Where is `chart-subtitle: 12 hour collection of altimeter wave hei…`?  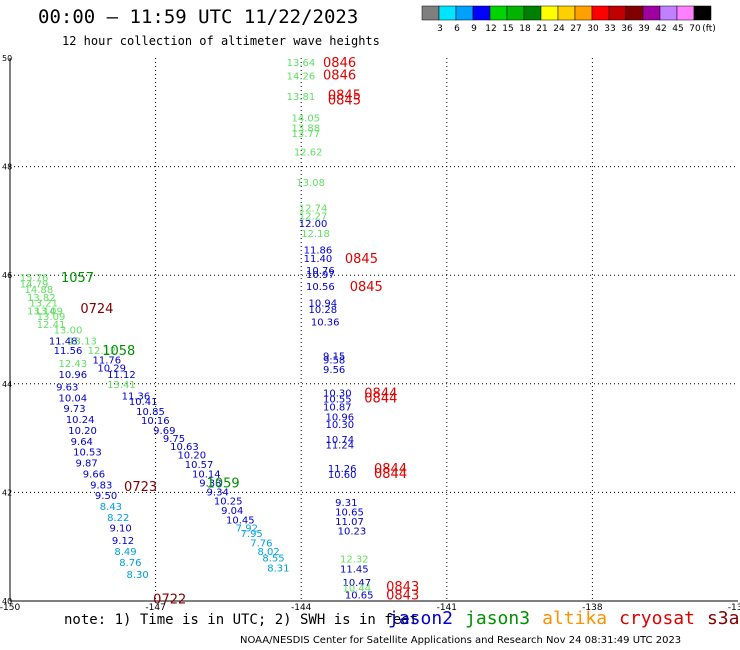
chart-subtitle: 12 hour collection of altimeter wave hei… is located at coordinates (221, 41).